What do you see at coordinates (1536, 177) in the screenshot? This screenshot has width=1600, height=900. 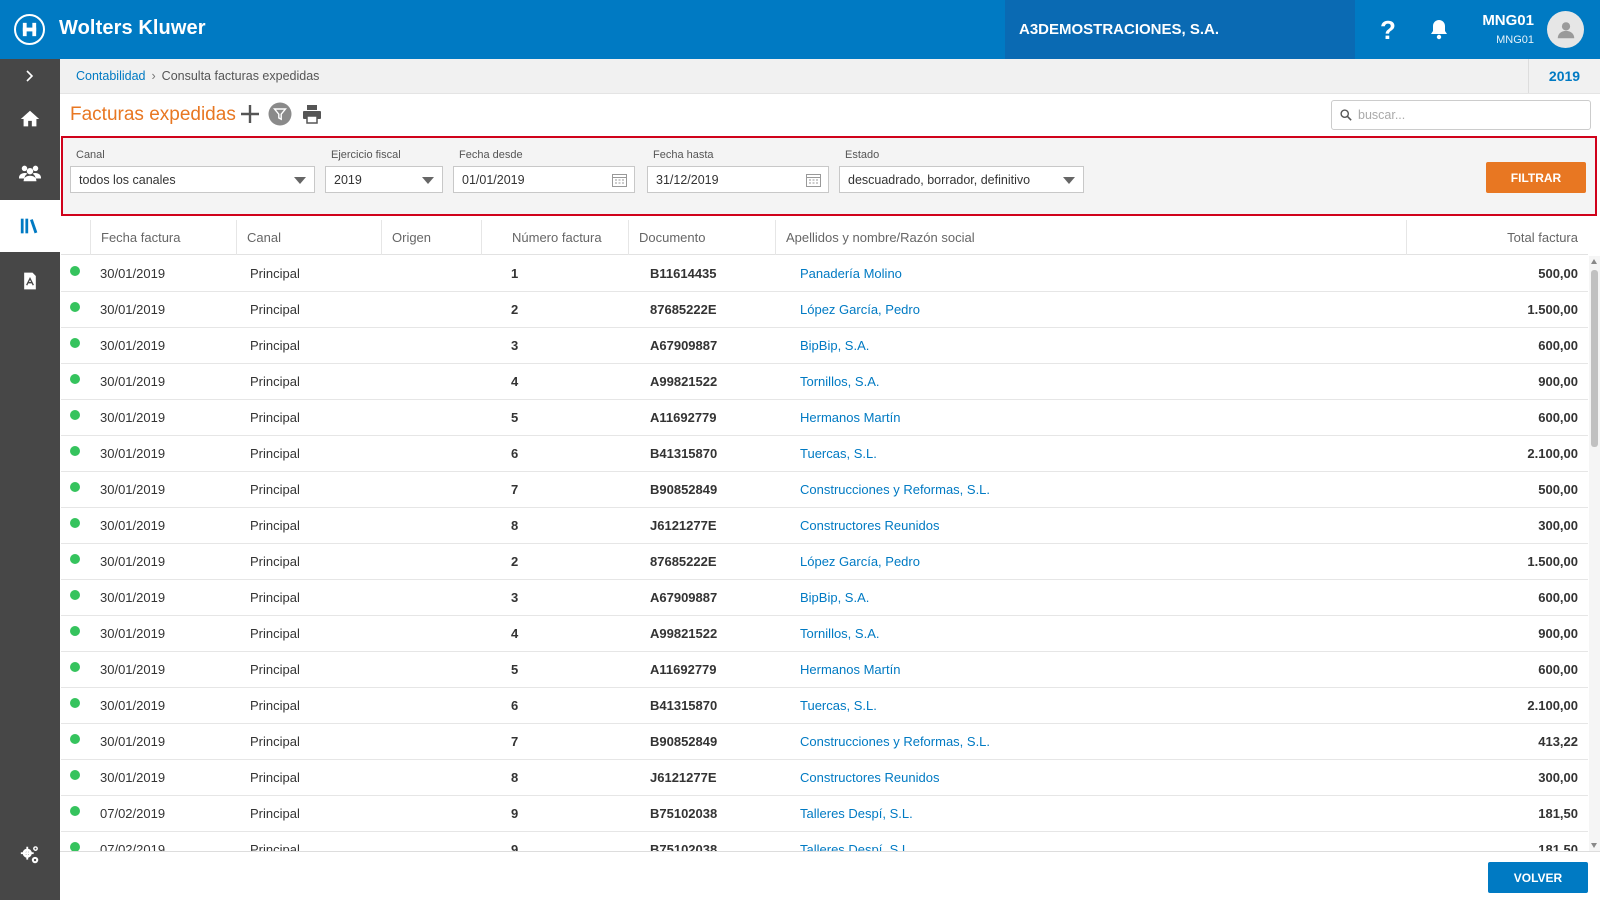 I see `filter-button: FILTRAR` at bounding box center [1536, 177].